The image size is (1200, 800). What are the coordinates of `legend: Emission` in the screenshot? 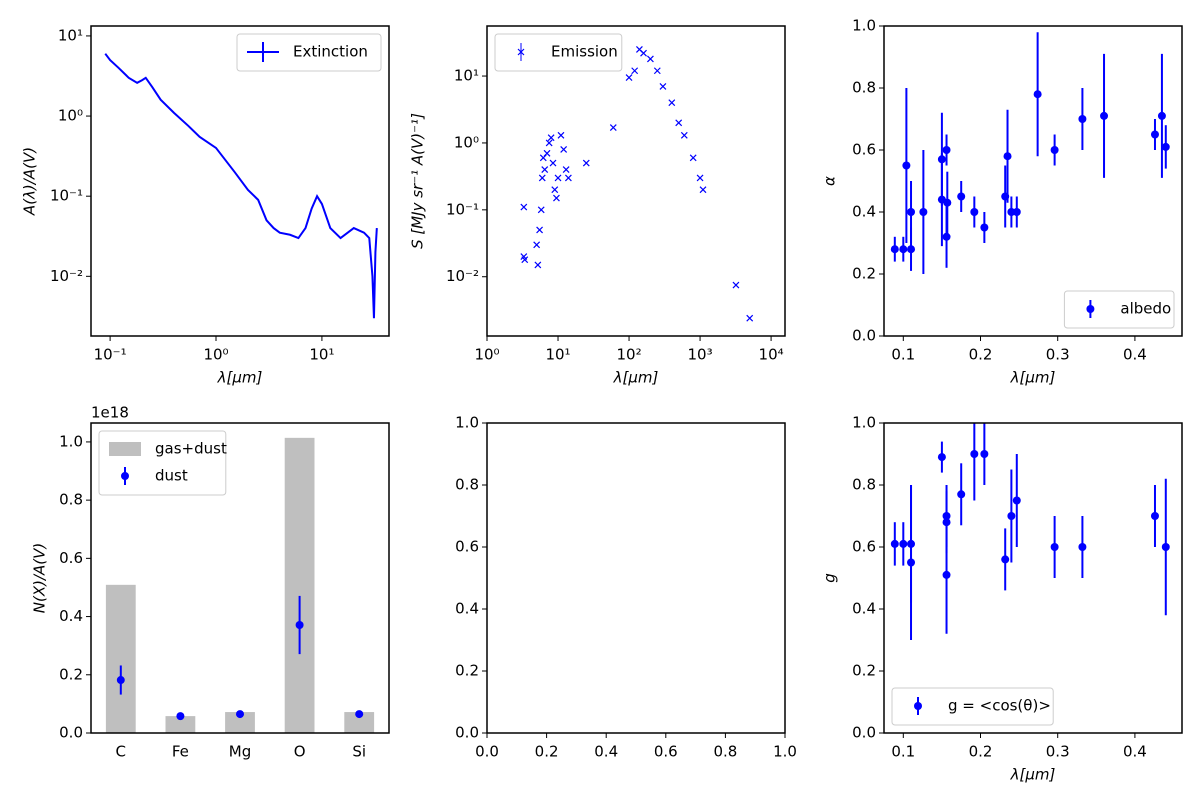 It's located at (558, 52).